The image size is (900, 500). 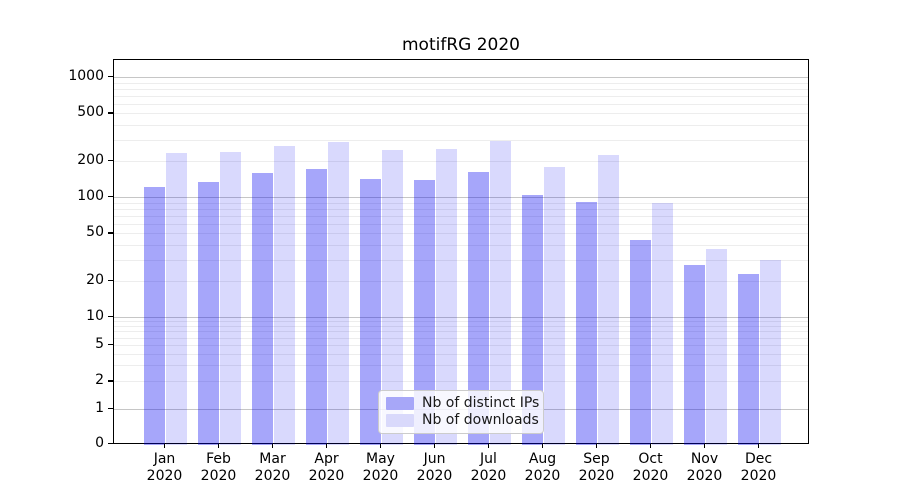 I want to click on bar-distinct-ips-sep, so click(x=586, y=323).